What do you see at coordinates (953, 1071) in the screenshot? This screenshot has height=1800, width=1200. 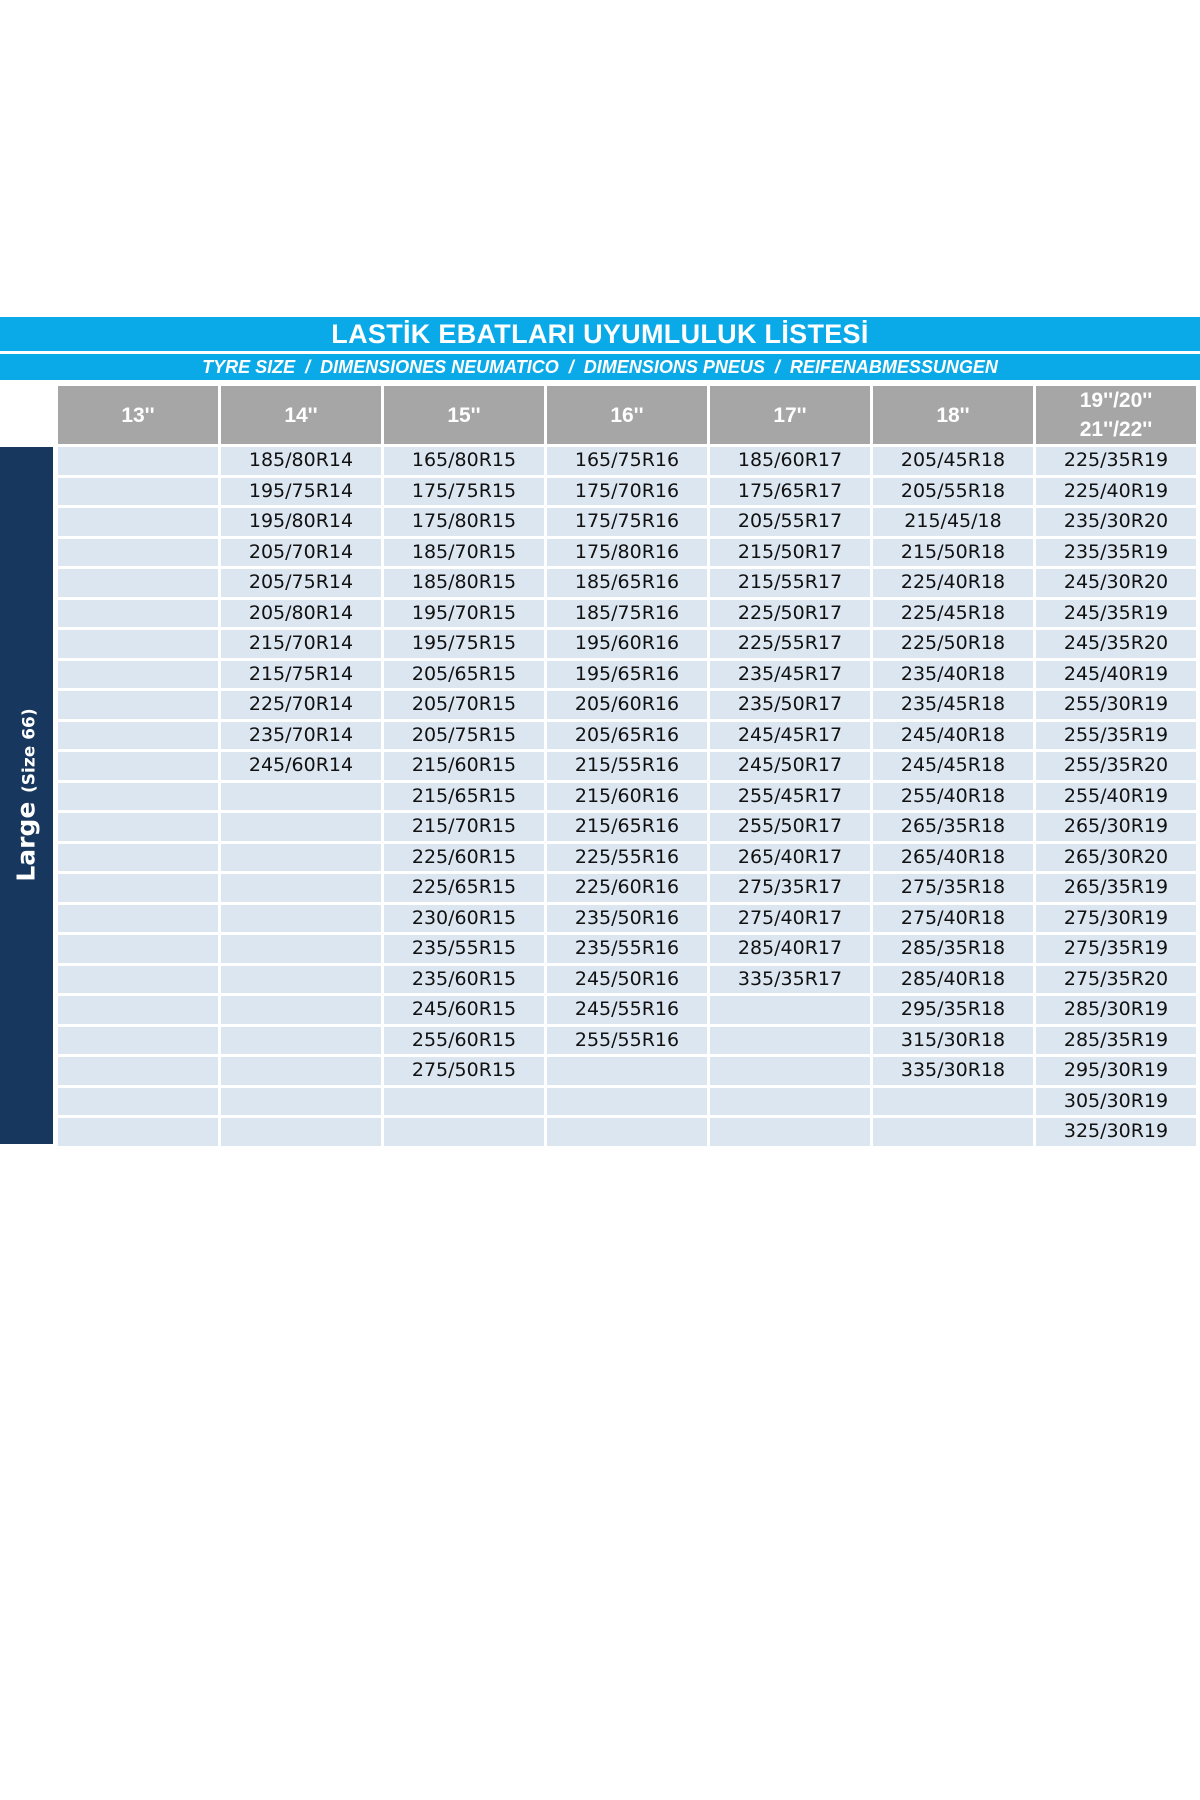 I see `tyre-size-cell: 335/30R18` at bounding box center [953, 1071].